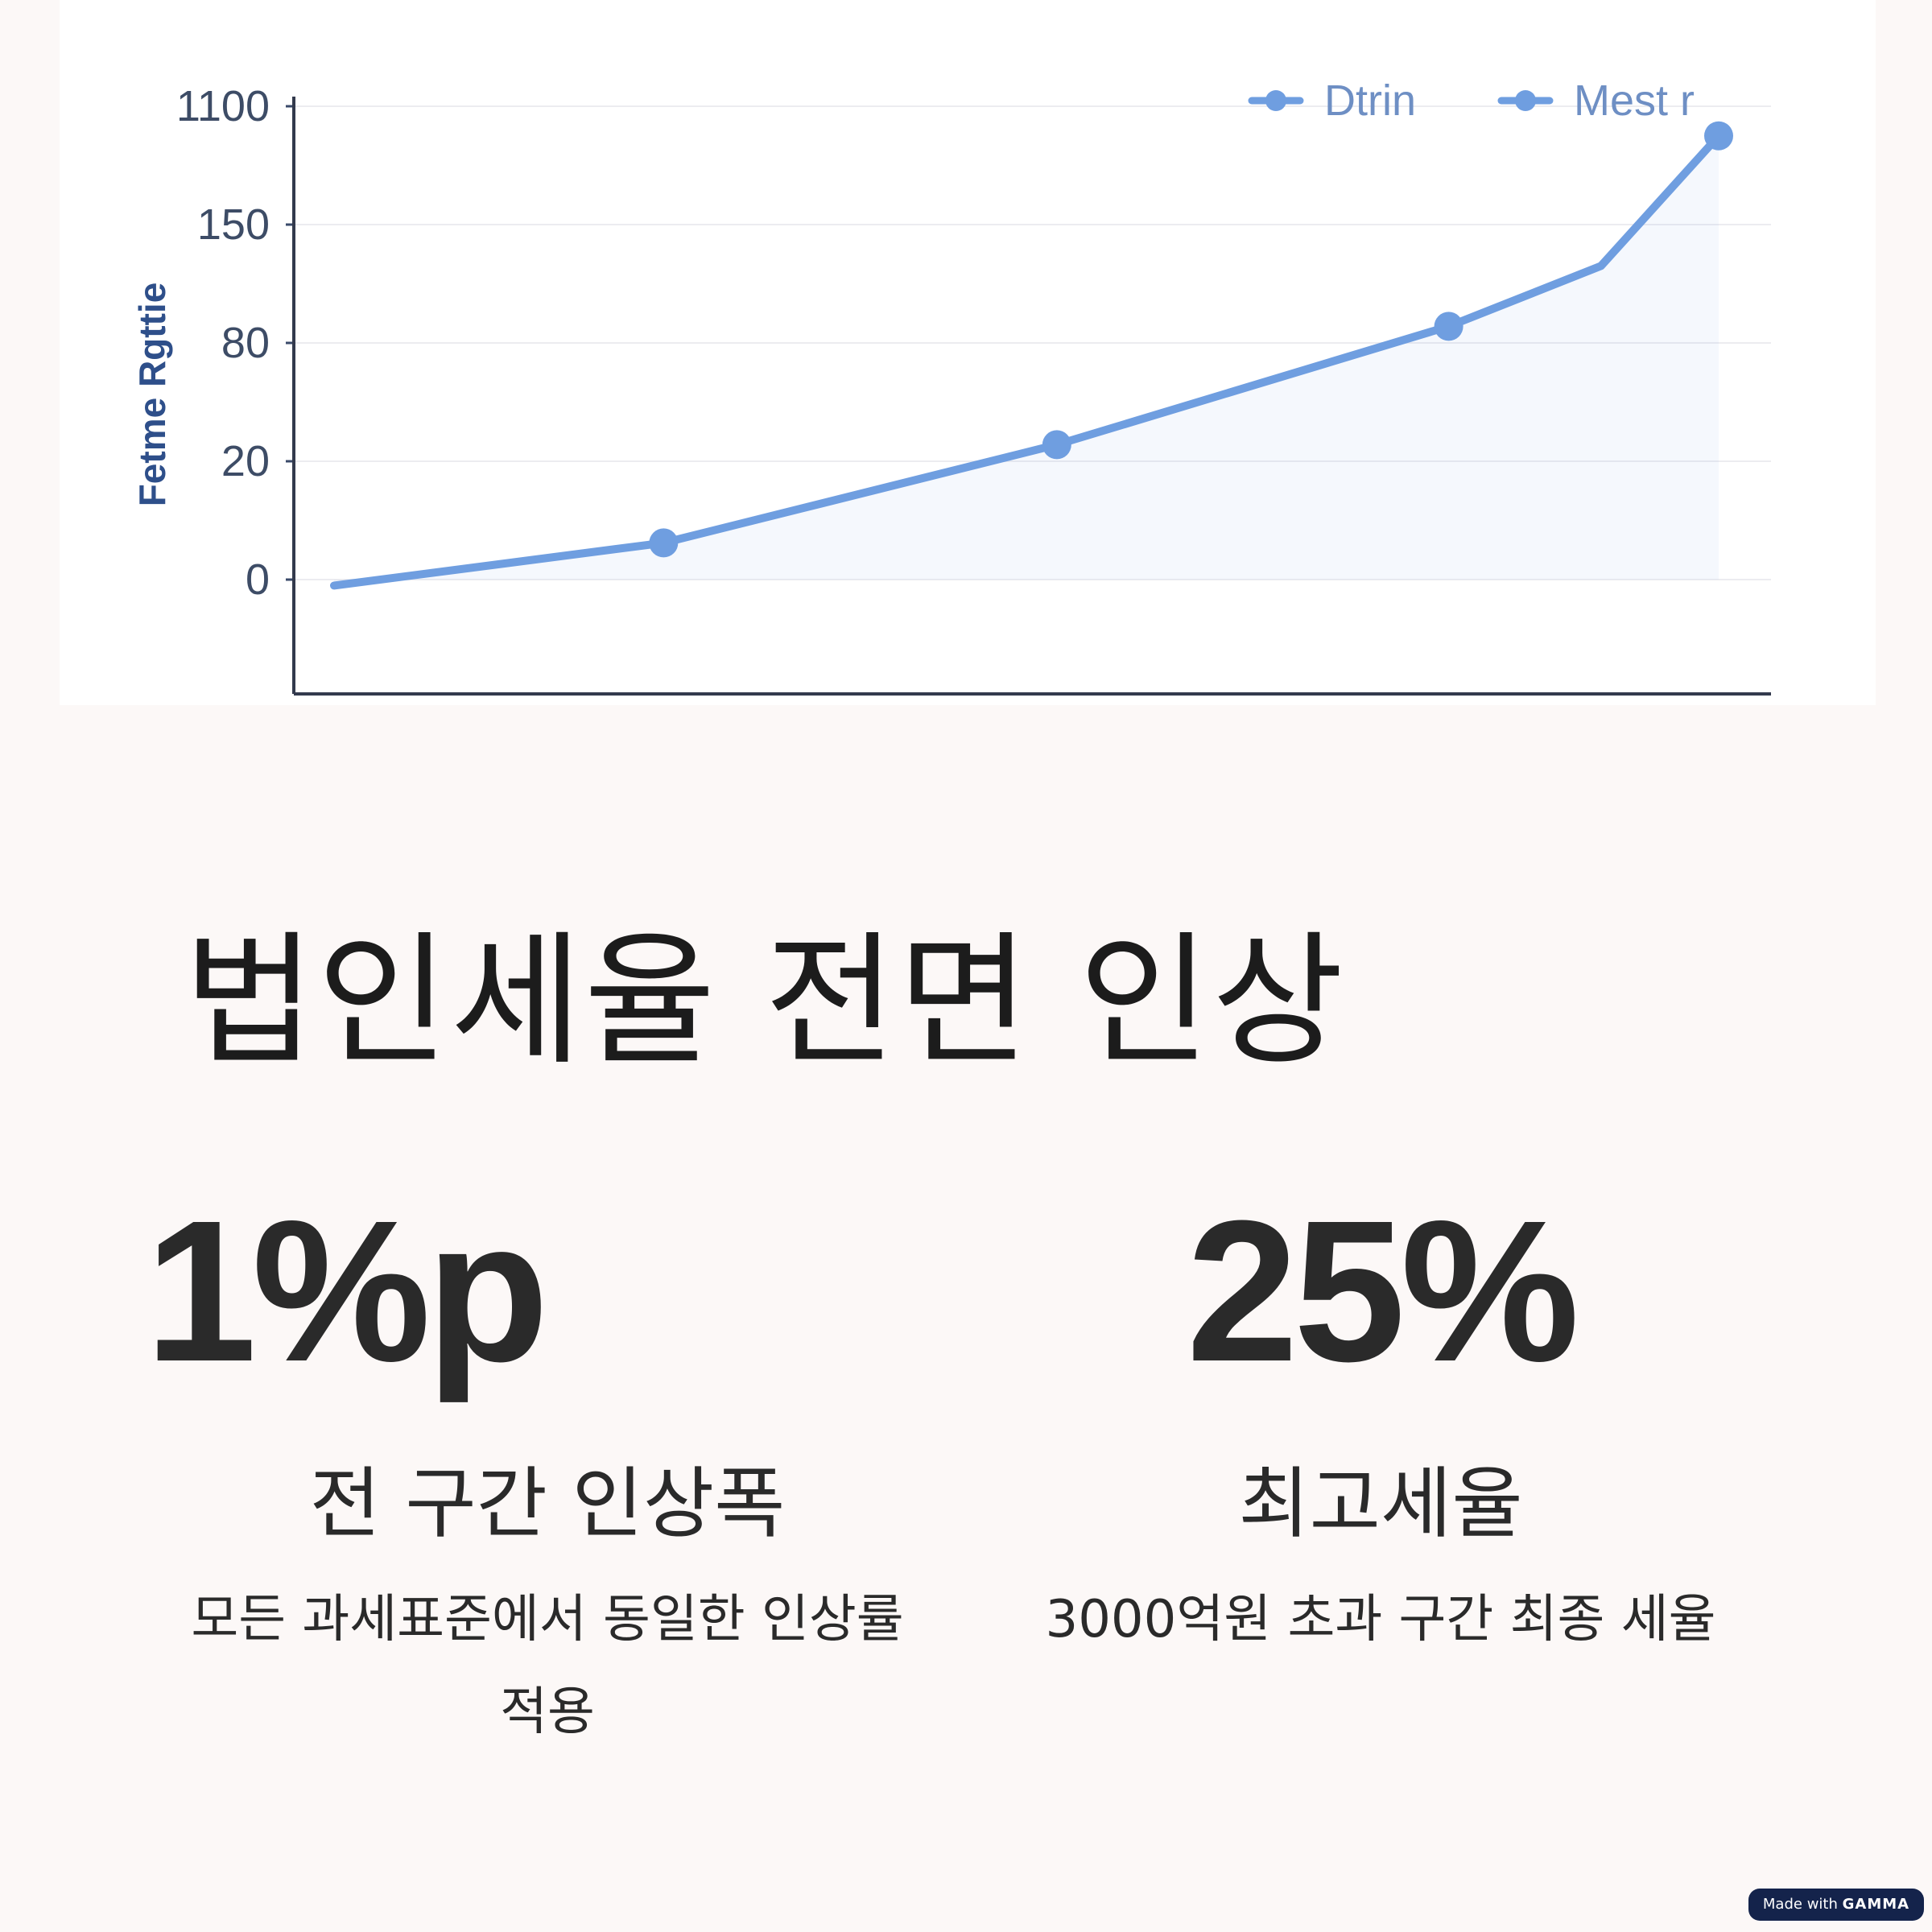 The width and height of the screenshot is (1932, 1932). I want to click on stat-value: 1%p, so click(347, 1291).